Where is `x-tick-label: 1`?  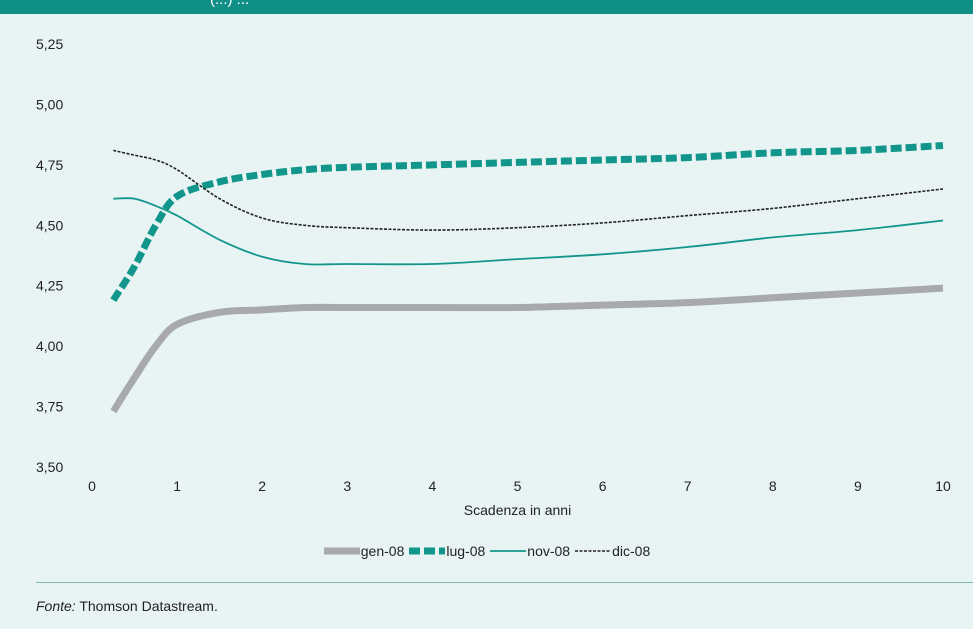
x-tick-label: 1 is located at coordinates (177, 486).